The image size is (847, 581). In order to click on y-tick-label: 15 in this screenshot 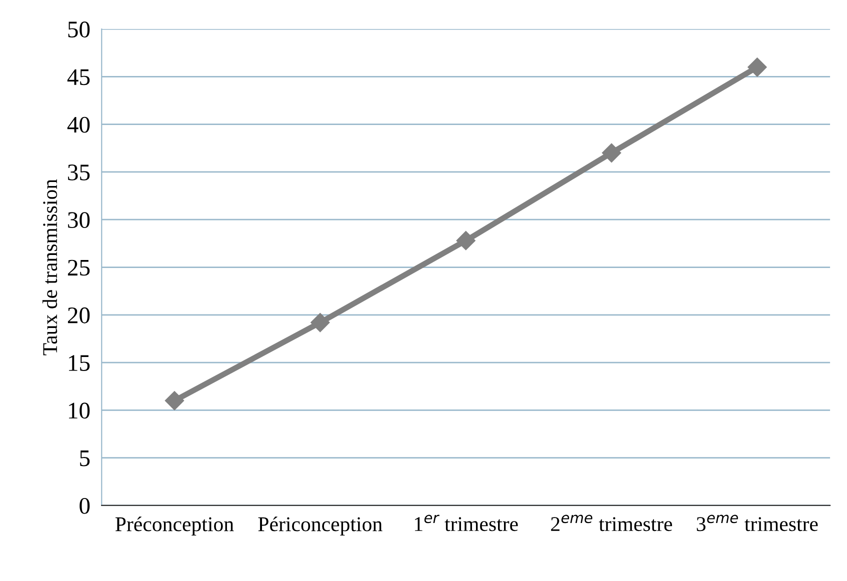, I will do `click(79, 363)`.